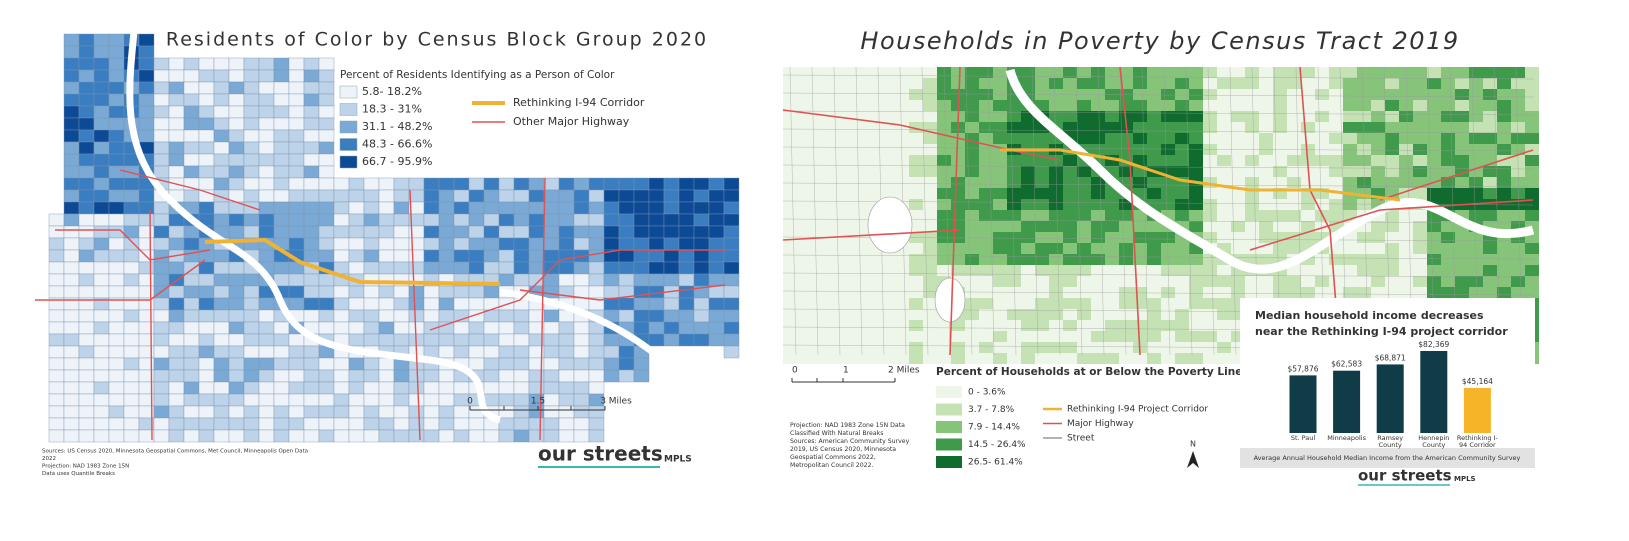 This screenshot has height=541, width=1629. Describe the element at coordinates (600, 454) in the screenshot. I see `logo: our streets` at that location.